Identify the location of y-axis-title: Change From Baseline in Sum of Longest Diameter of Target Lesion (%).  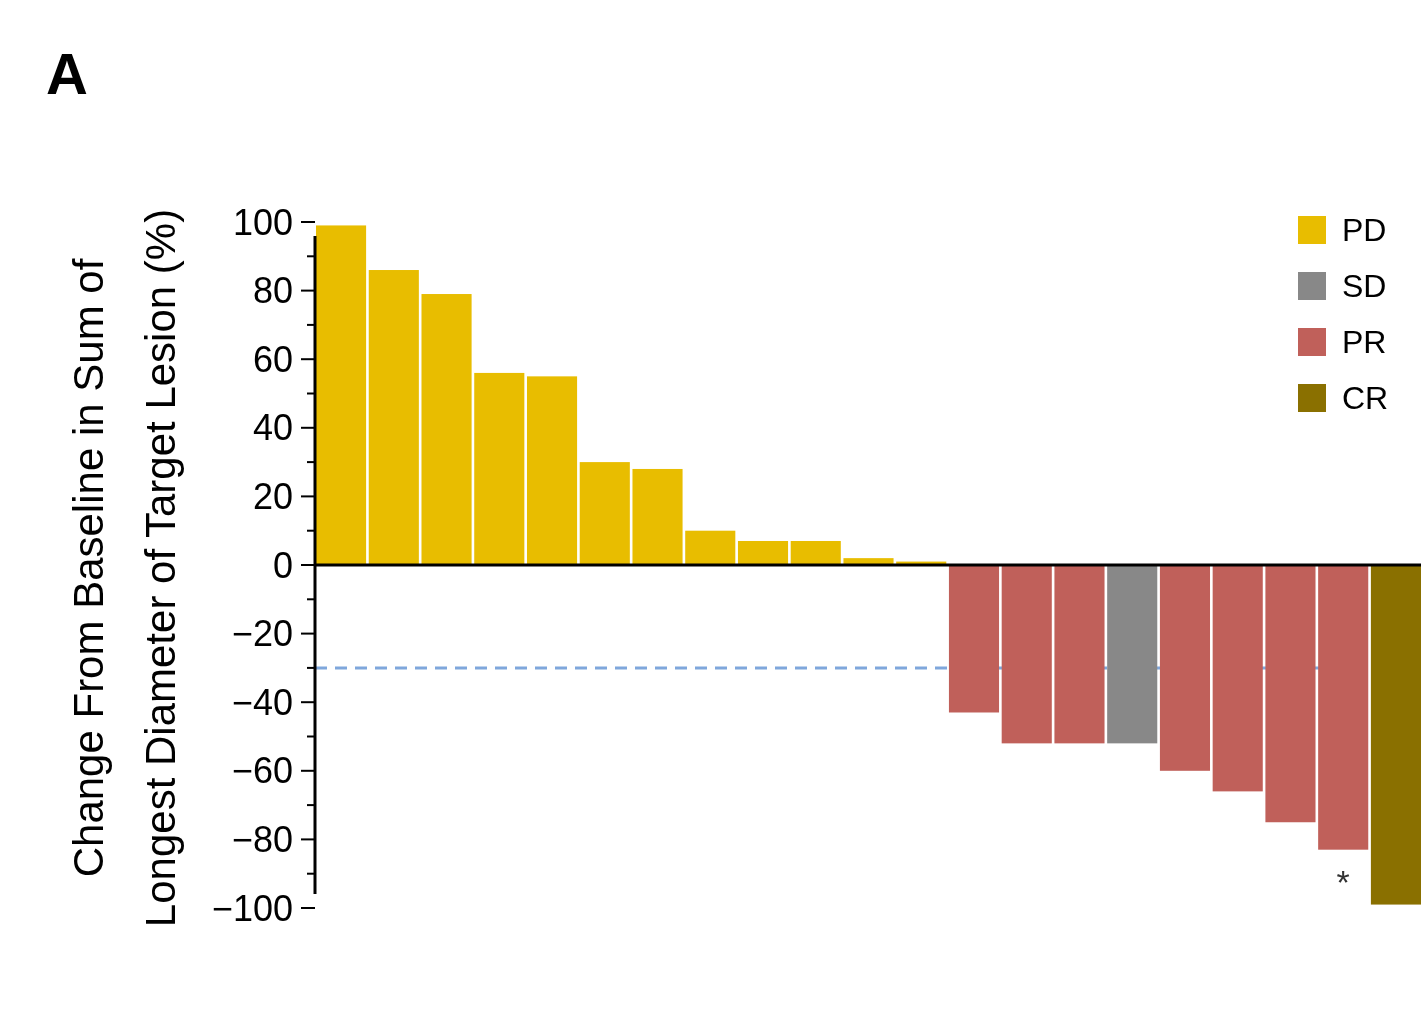
(124, 568).